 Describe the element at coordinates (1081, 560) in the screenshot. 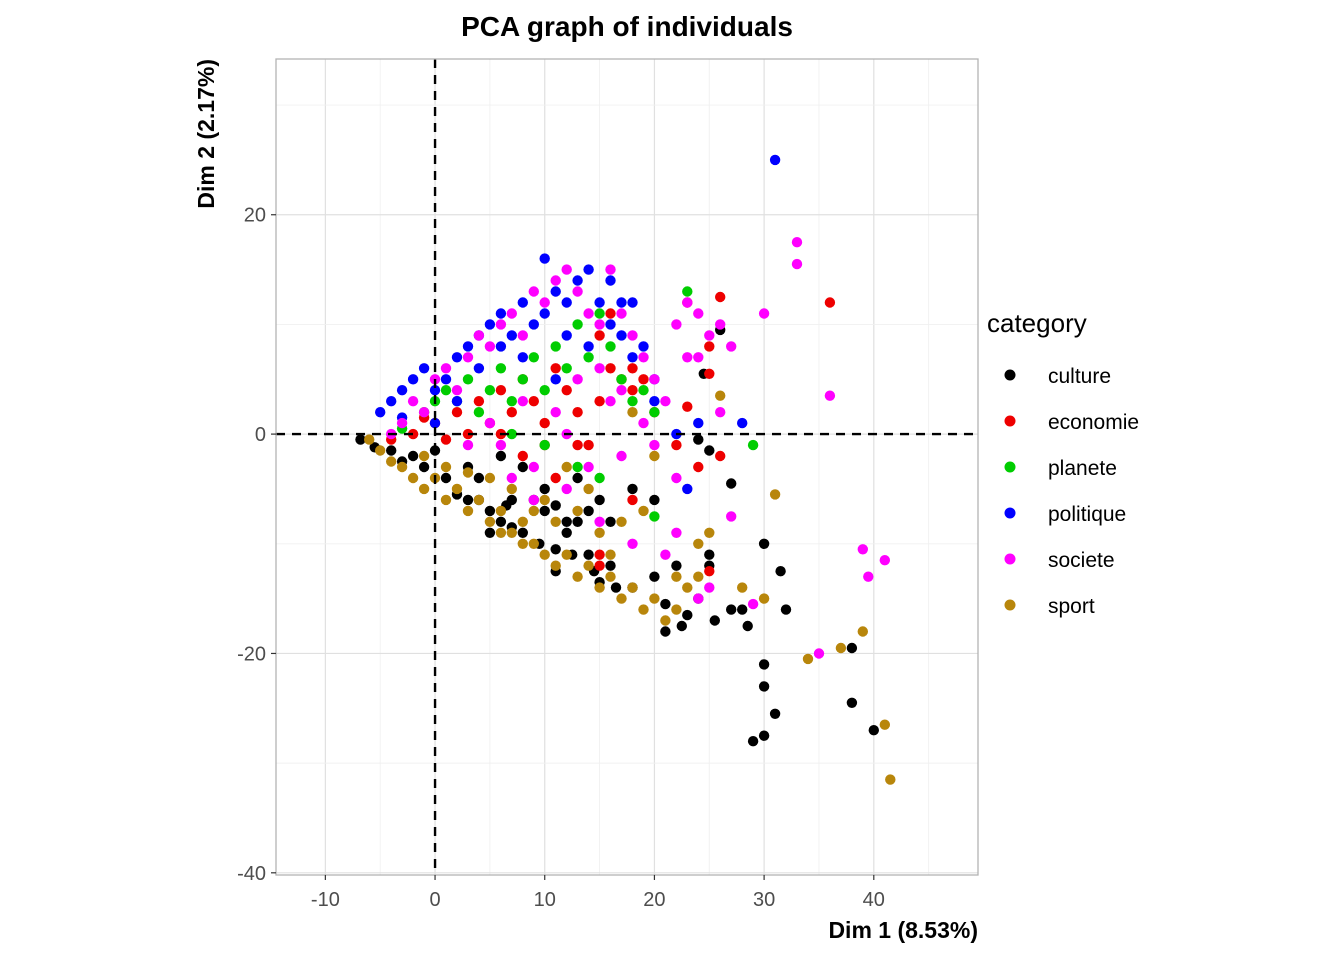

I see `legend-label: societe` at that location.